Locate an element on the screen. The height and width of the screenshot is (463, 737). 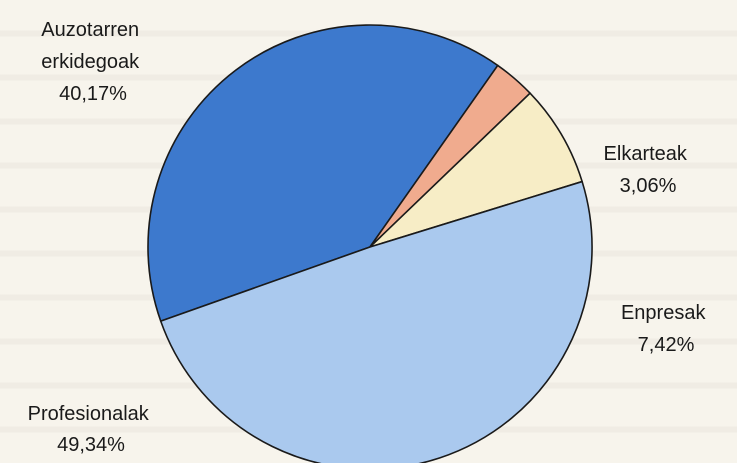
label-profesionalak: Profesionalak 49,34% is located at coordinates (91, 429).